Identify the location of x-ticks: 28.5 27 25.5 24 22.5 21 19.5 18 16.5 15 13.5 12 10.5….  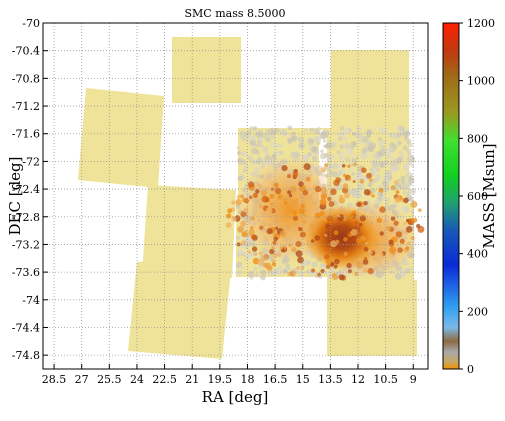
(229, 375).